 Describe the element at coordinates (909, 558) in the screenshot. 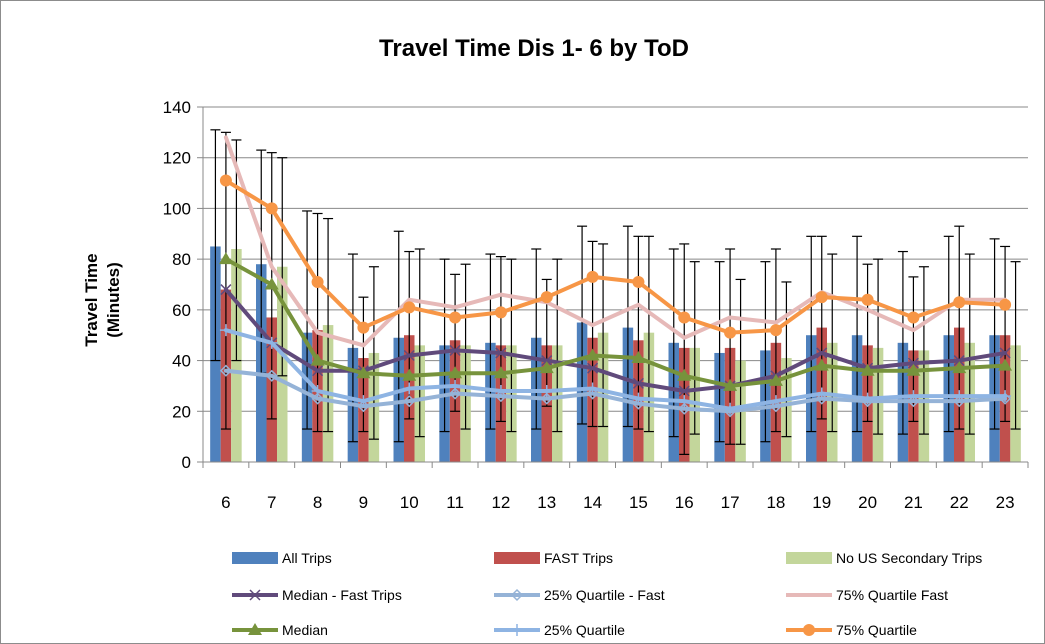

I see `legend-label-no-us-secondary-trips: No US Secondary Trips` at that location.